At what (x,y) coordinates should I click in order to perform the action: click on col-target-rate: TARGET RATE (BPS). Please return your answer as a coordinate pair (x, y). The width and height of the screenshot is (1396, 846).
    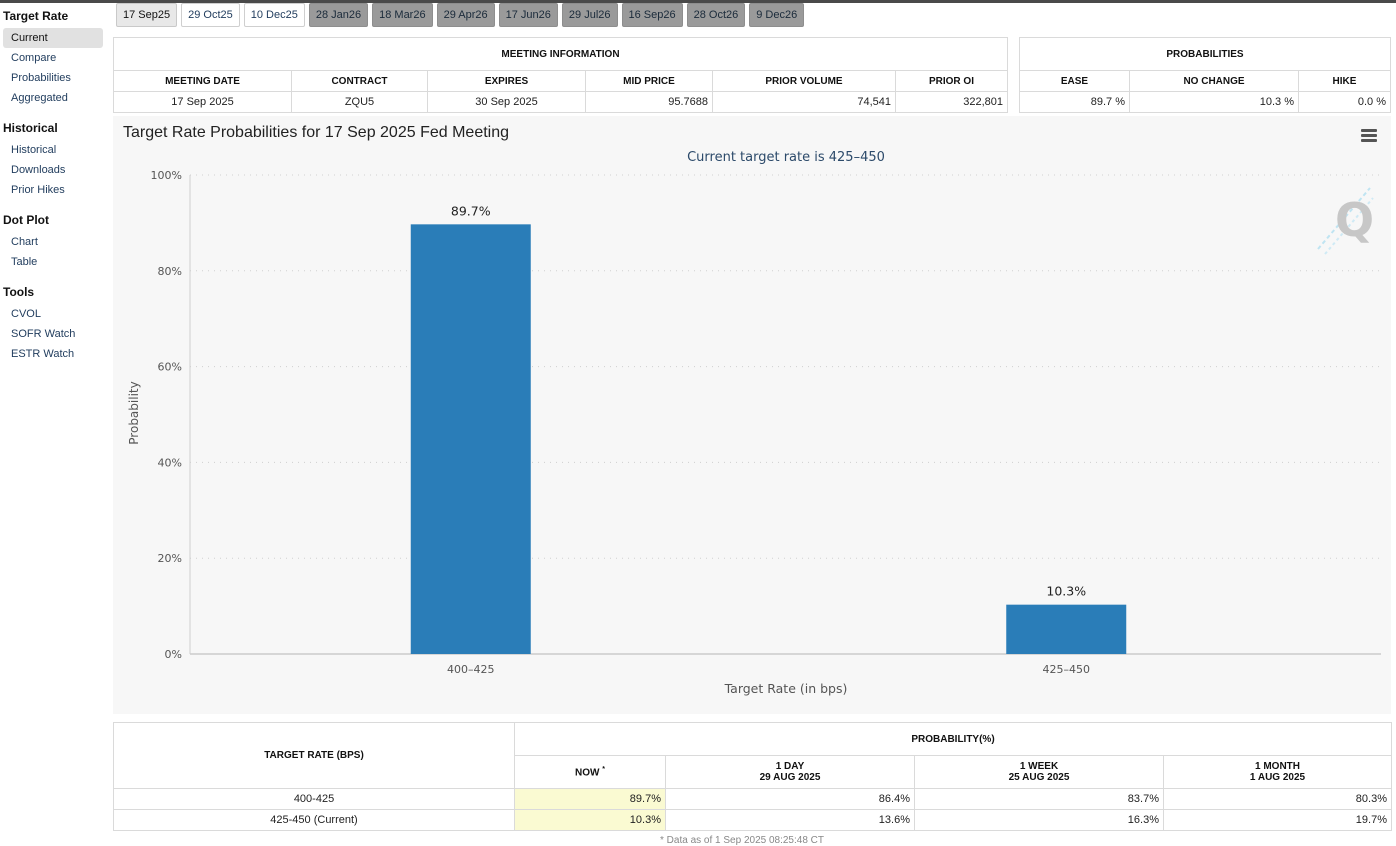
    Looking at the image, I should click on (314, 755).